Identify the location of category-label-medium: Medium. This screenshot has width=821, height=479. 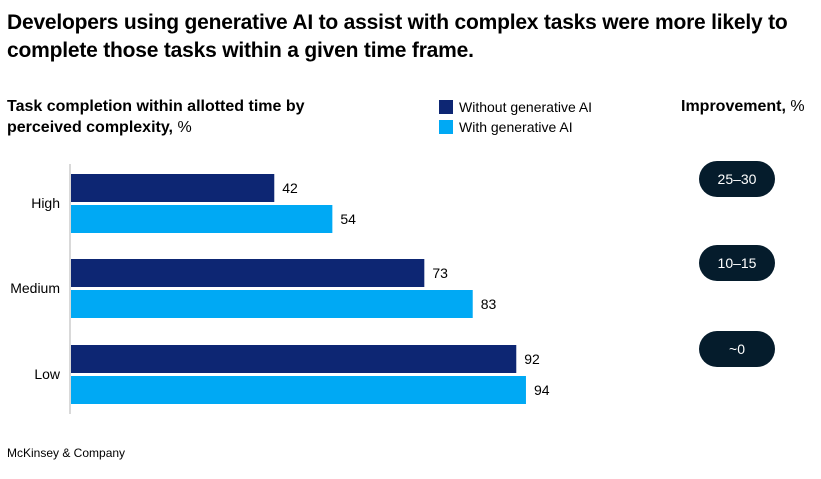
(35, 288).